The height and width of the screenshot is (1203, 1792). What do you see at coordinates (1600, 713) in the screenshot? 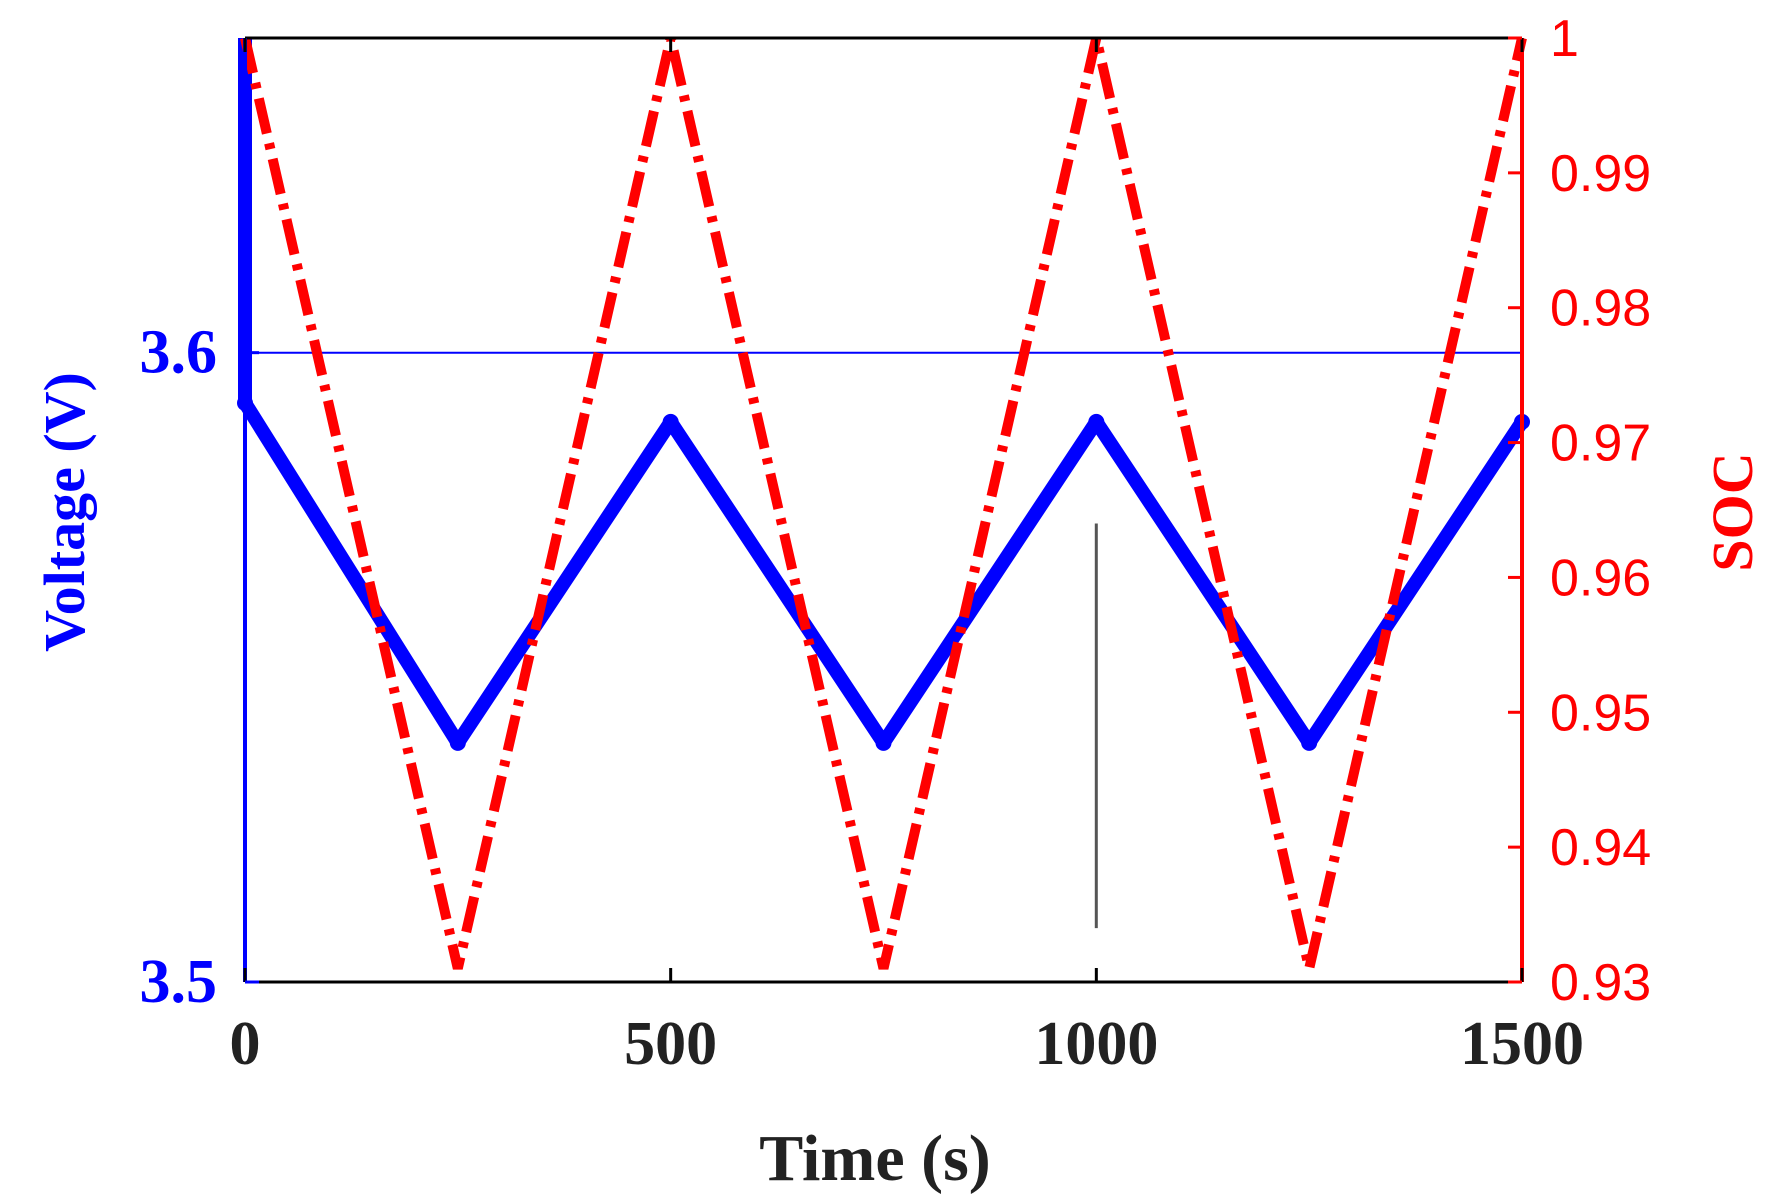
I see `right-y-tick-label: 0.95` at bounding box center [1600, 713].